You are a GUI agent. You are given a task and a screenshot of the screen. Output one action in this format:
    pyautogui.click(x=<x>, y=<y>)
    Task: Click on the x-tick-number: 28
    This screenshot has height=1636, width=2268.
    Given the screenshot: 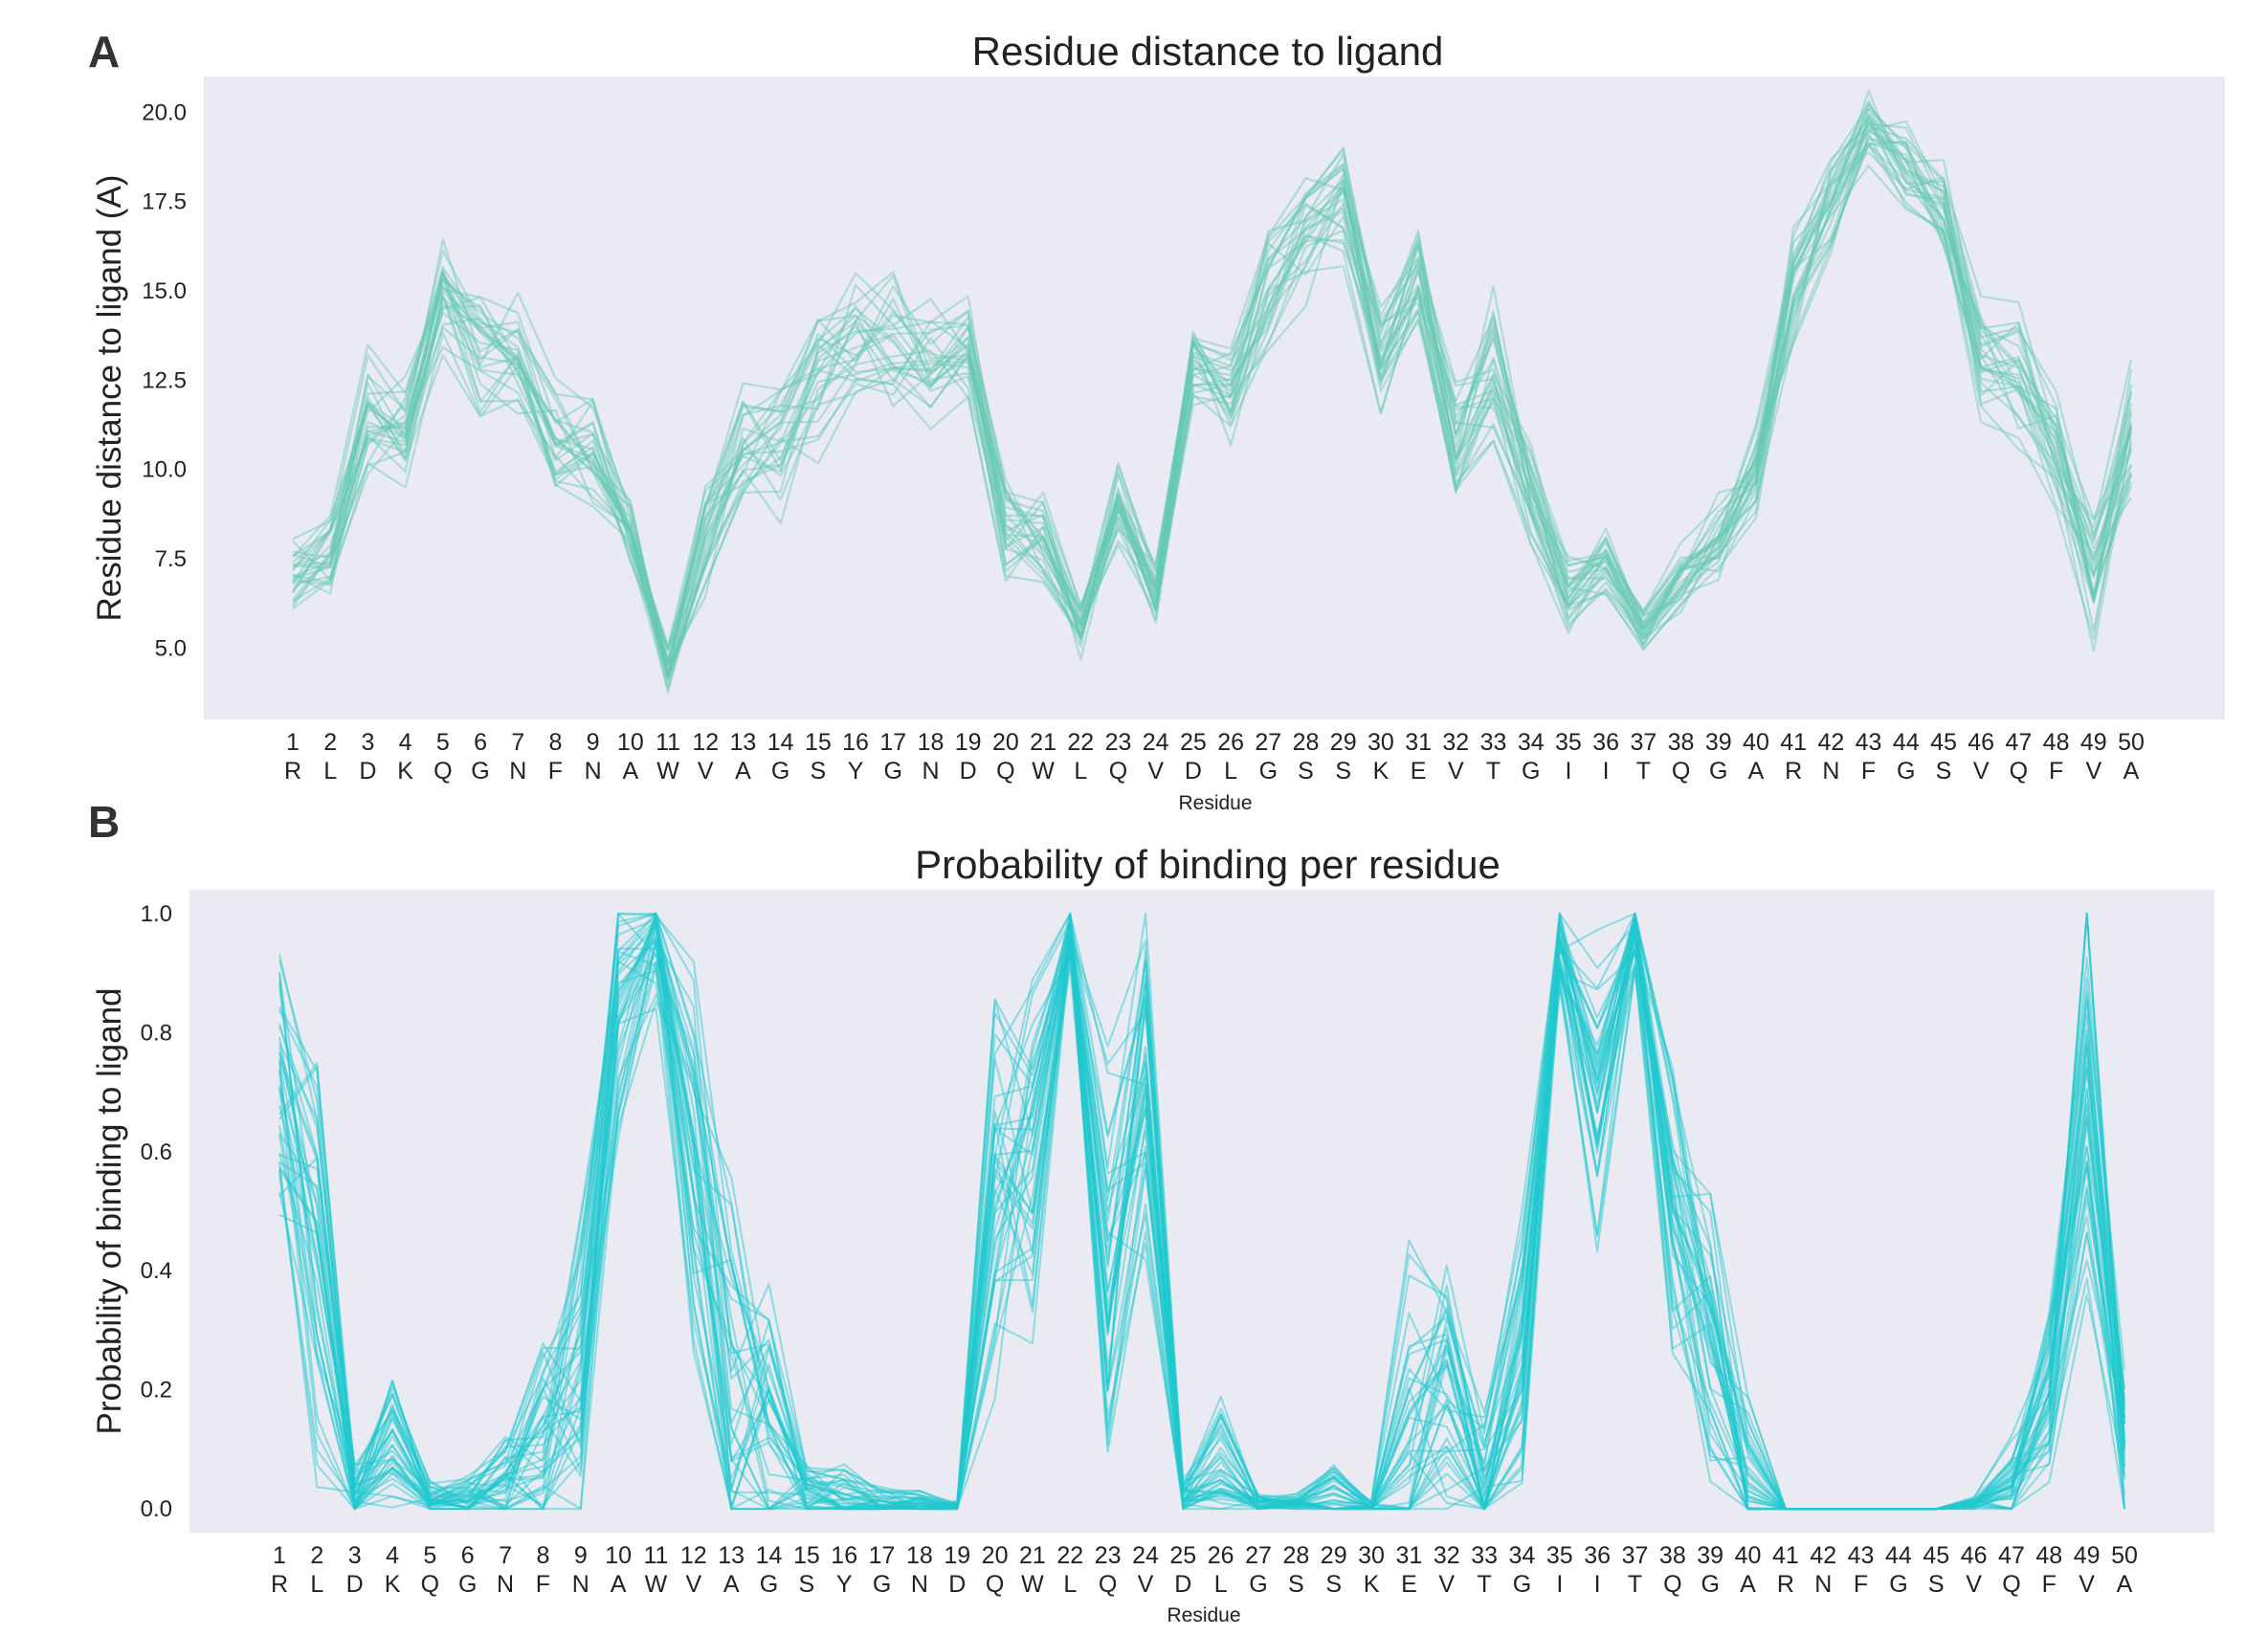 What is the action you would take?
    pyautogui.click(x=1295, y=1555)
    